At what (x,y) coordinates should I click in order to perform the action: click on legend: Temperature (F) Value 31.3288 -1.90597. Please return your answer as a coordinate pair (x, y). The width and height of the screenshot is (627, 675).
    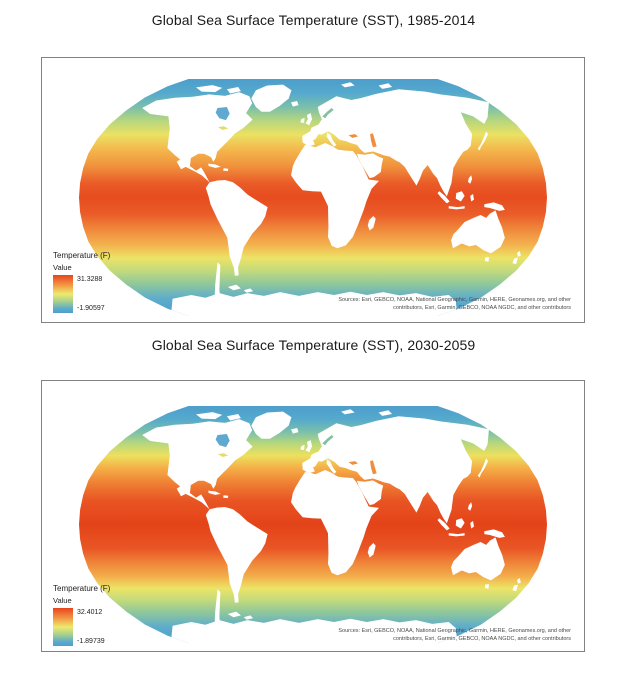
    Looking at the image, I should click on (81, 282).